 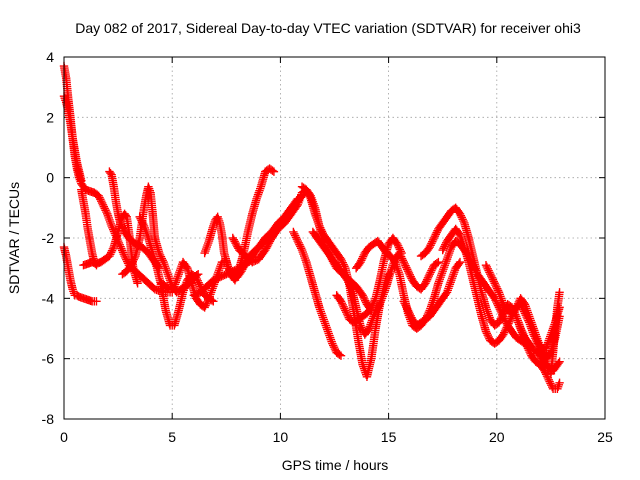 I want to click on y-tick-label: -4, so click(x=48, y=298).